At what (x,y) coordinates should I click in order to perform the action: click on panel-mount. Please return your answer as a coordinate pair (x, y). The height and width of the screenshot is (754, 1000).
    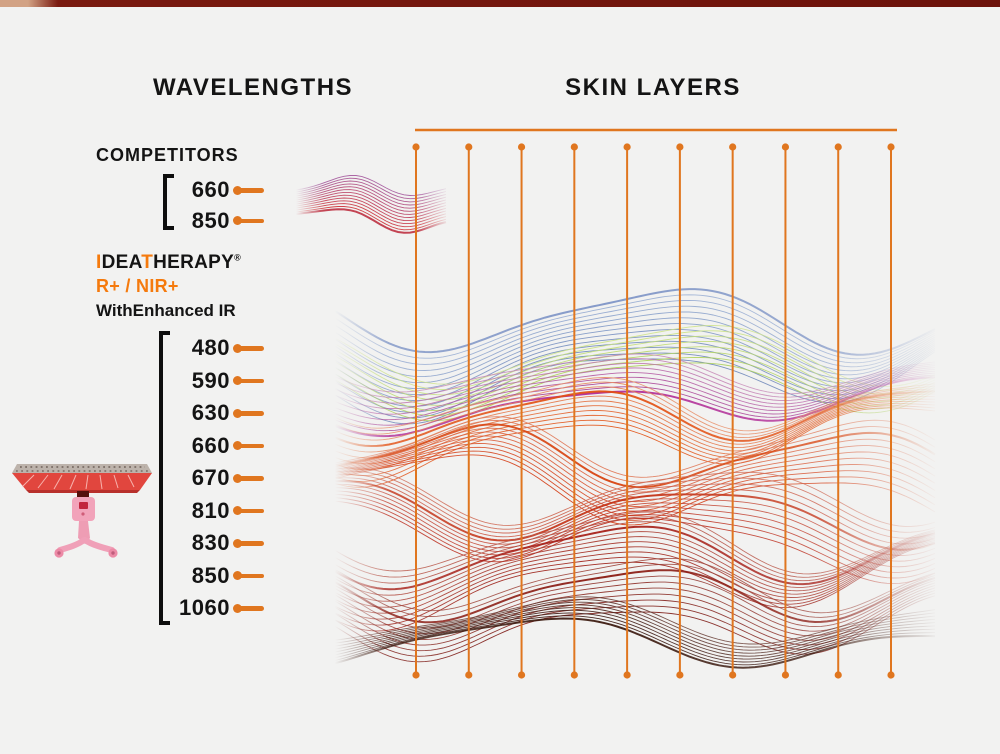
    Looking at the image, I should click on (83, 495).